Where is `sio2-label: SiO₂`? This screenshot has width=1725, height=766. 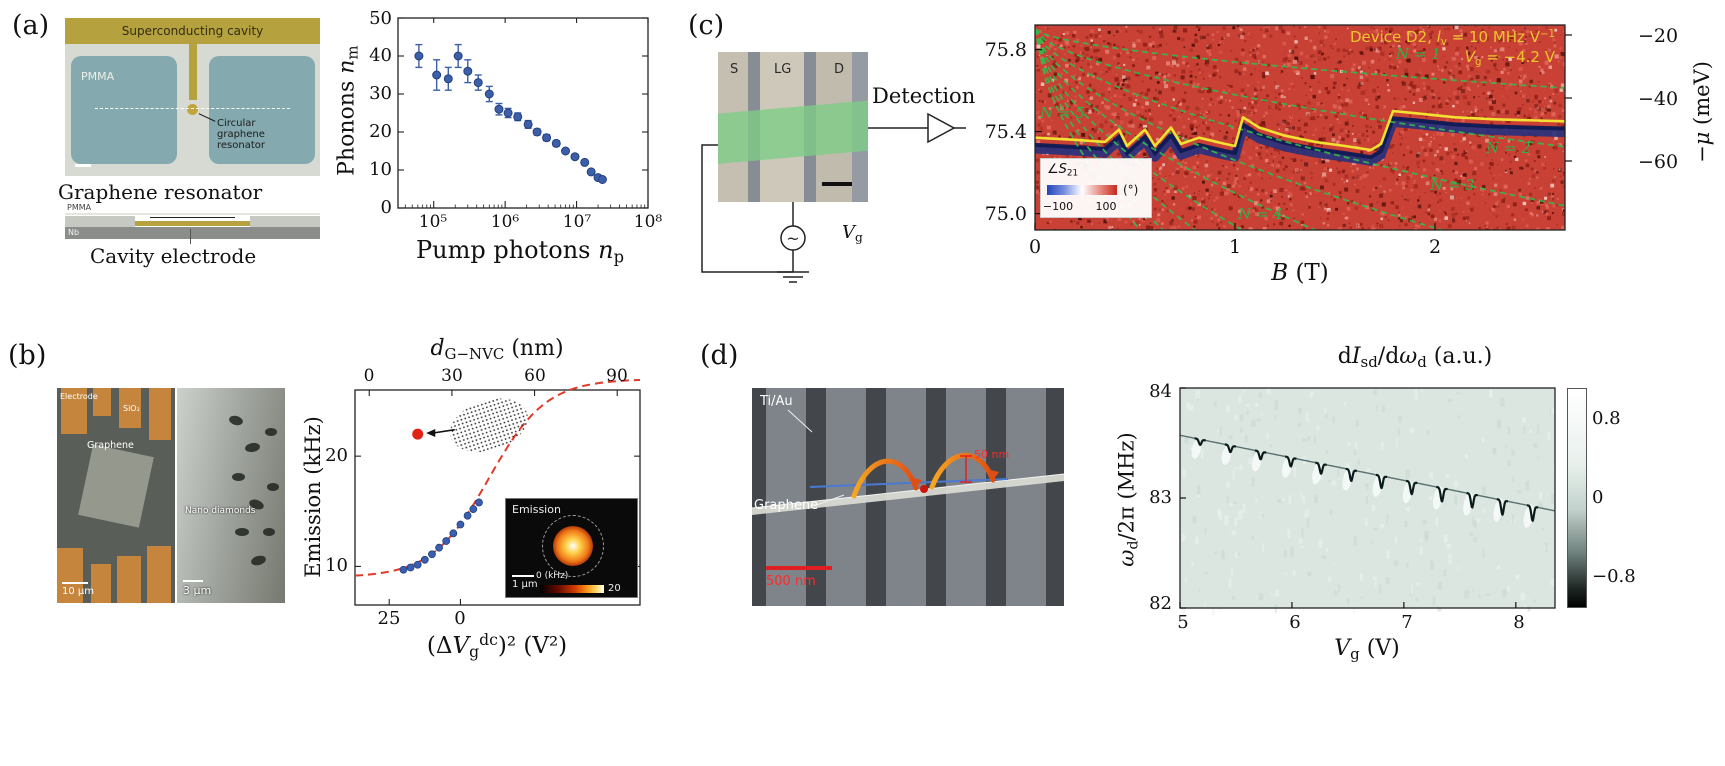 sio2-label: SiO₂ is located at coordinates (131, 408).